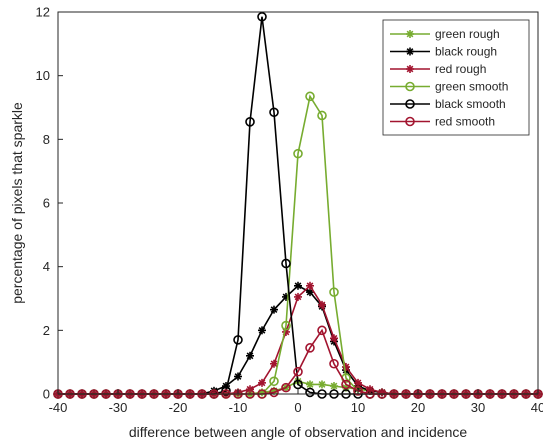 This screenshot has width=543, height=444. What do you see at coordinates (43, 75) in the screenshot?
I see `y-tick-label: 10` at bounding box center [43, 75].